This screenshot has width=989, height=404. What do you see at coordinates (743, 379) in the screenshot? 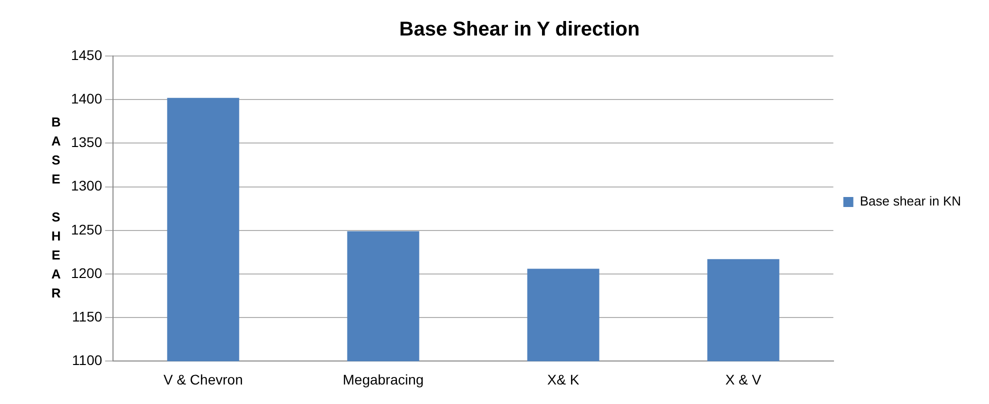
I see `x-tick-label: X & V` at bounding box center [743, 379].